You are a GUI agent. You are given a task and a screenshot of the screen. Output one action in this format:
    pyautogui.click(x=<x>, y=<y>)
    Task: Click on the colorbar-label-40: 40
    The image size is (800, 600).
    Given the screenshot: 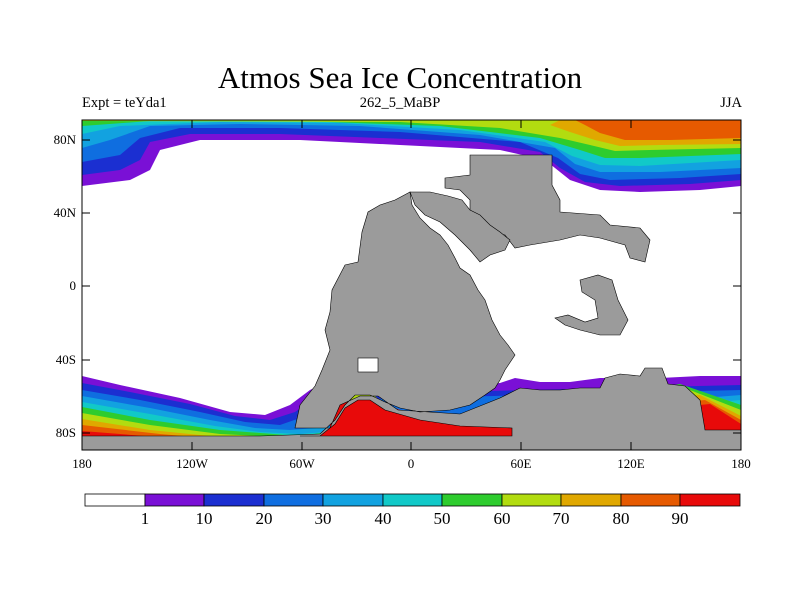 What is the action you would take?
    pyautogui.click(x=383, y=518)
    